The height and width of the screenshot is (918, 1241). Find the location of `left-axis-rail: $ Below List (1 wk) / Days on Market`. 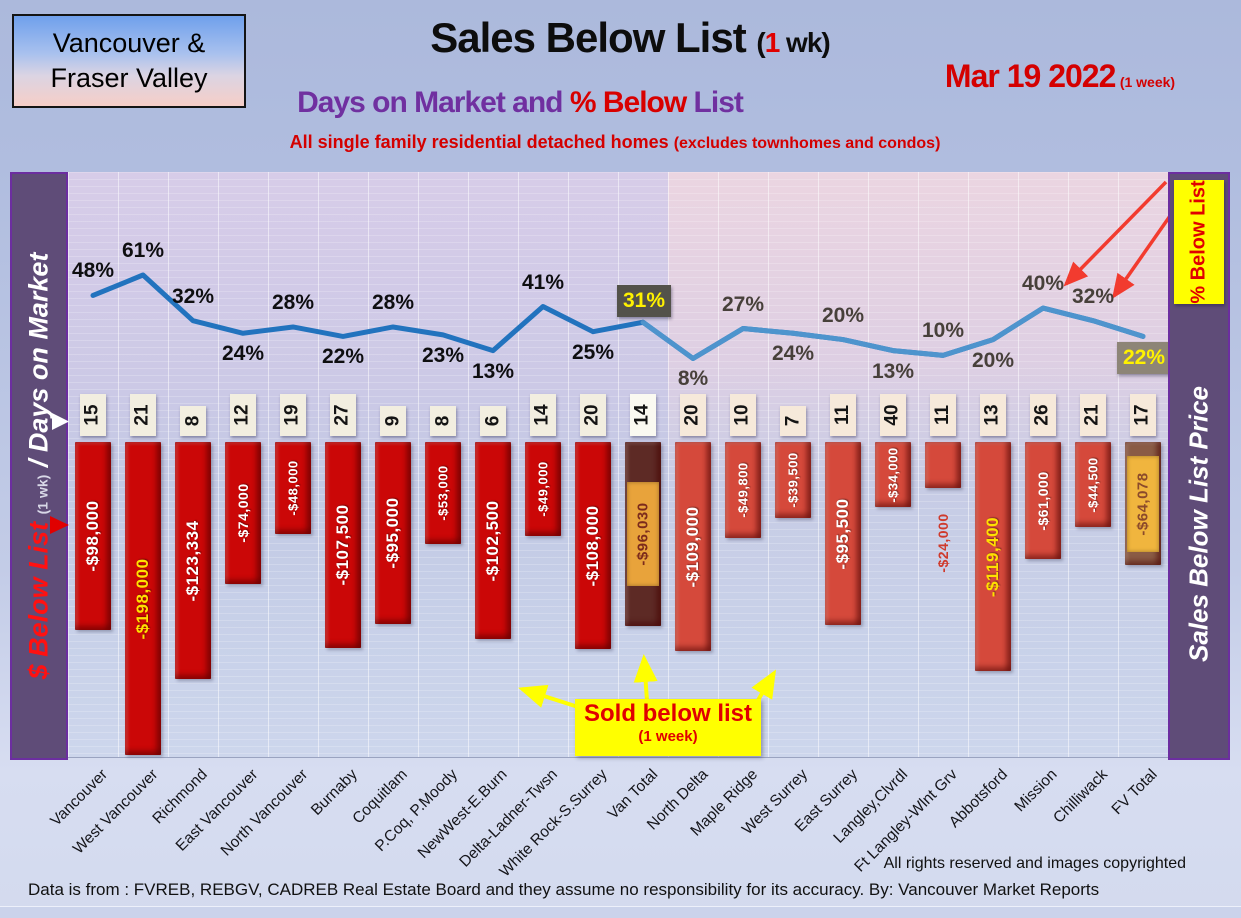

left-axis-rail: $ Below List (1 wk) / Days on Market is located at coordinates (39, 466).